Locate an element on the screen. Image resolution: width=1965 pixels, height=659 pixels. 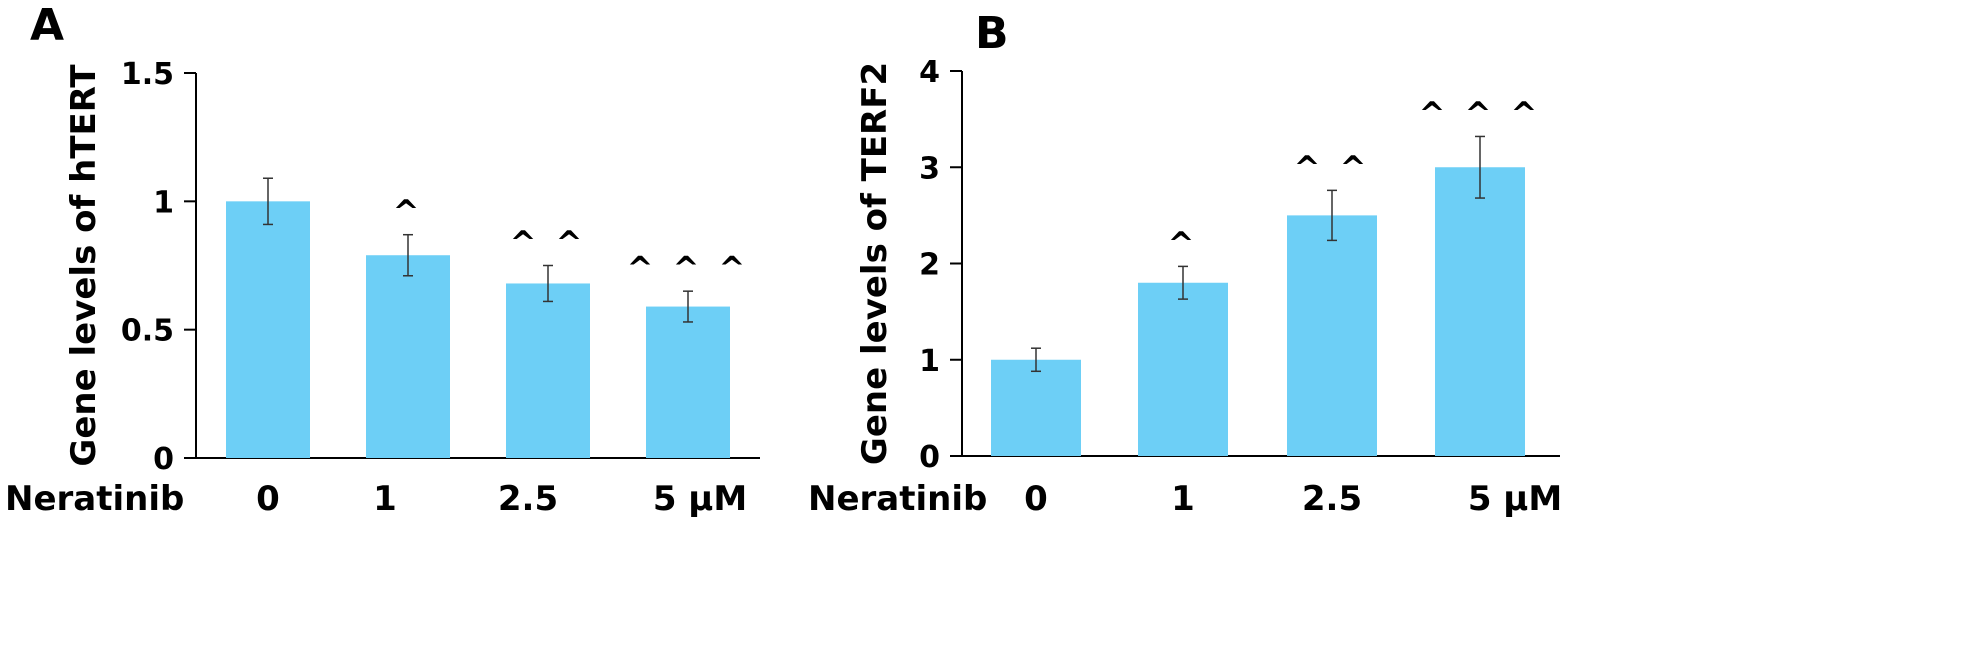
p1-category-label: 5 μM is located at coordinates (1515, 499).